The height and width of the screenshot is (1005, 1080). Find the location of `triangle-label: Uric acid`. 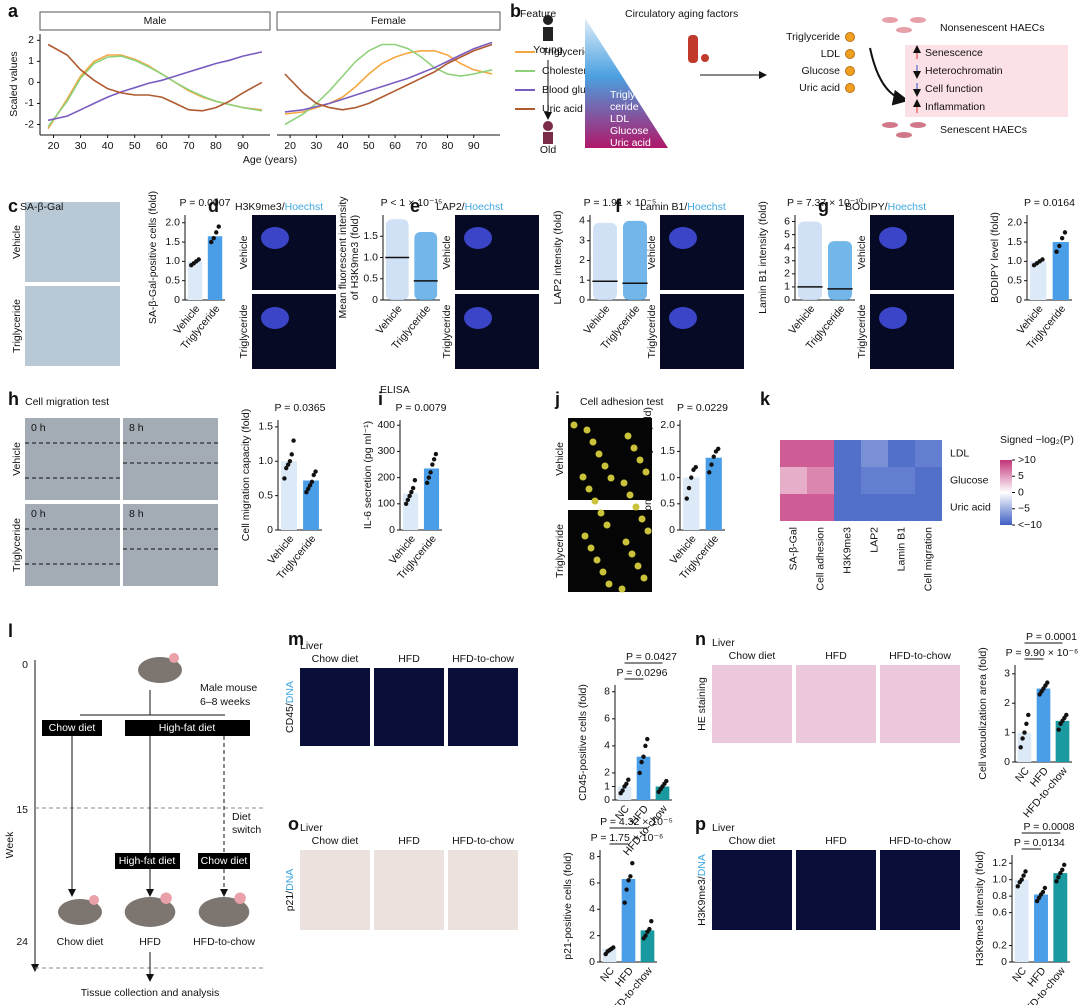

triangle-label: Uric acid is located at coordinates (630, 143).